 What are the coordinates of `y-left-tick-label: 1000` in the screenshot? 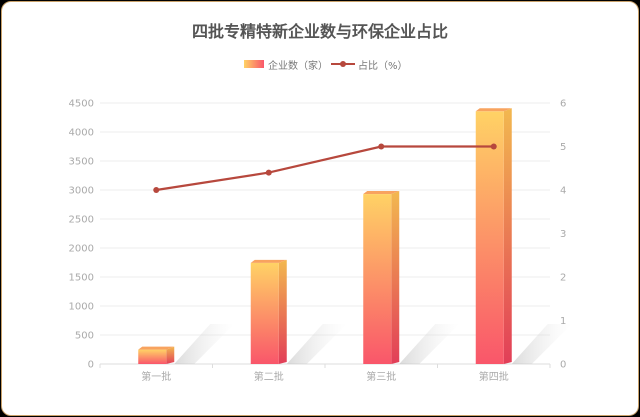 It's located at (81, 307).